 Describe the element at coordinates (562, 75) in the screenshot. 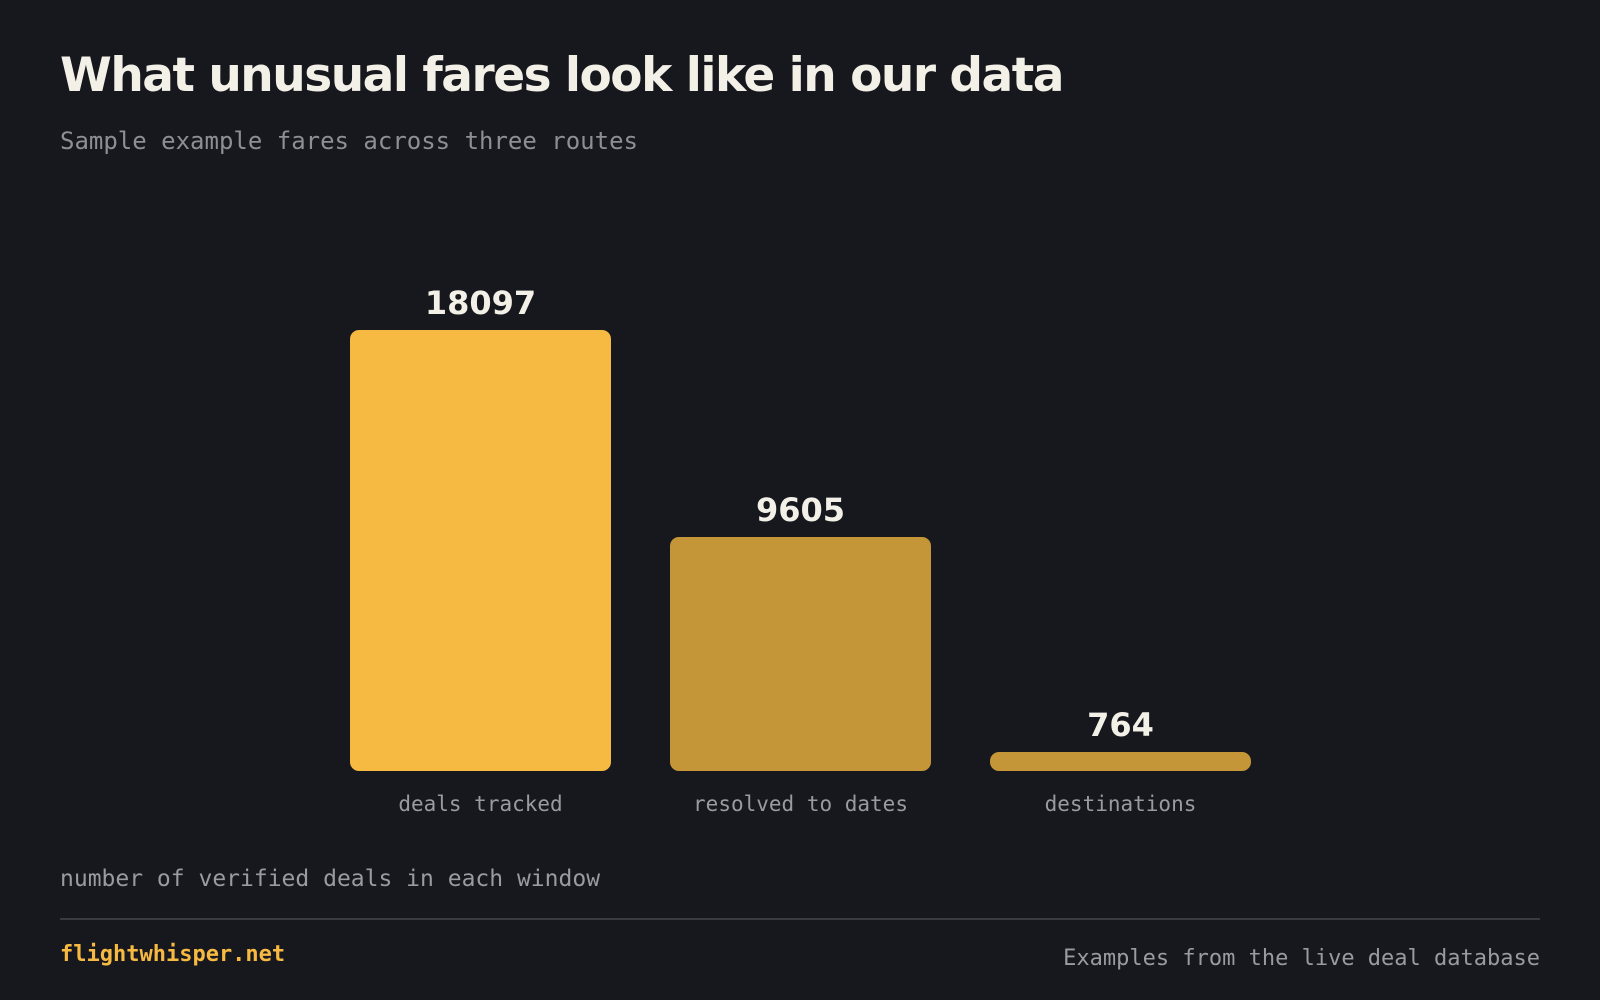

I see `chart-title: What unusual fares look like in our data` at that location.